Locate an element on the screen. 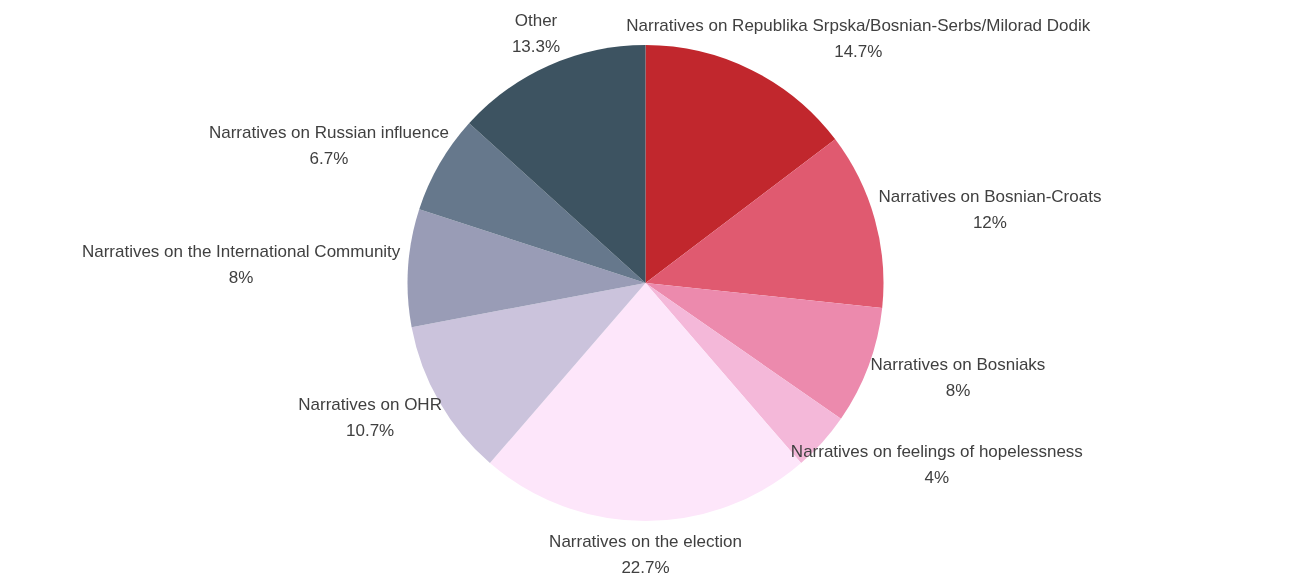 The image size is (1291, 583). data-label: 10.7% is located at coordinates (370, 431).